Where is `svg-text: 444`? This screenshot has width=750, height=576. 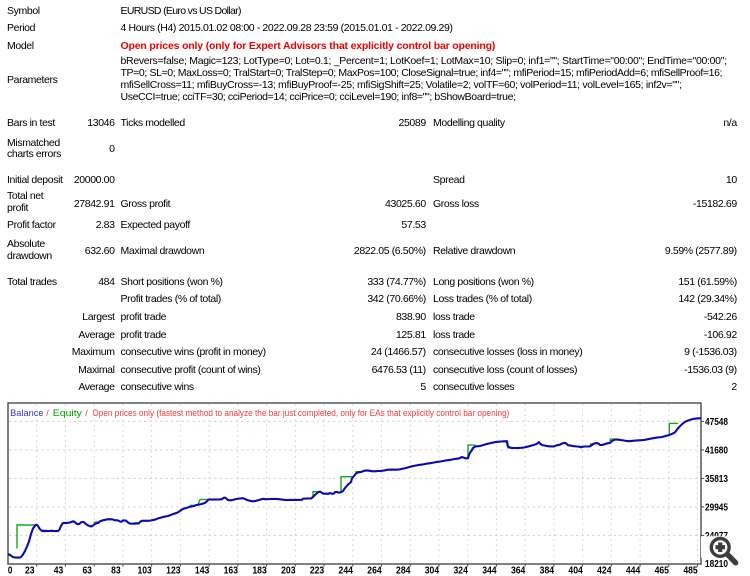 svg-text: 444 is located at coordinates (633, 571).